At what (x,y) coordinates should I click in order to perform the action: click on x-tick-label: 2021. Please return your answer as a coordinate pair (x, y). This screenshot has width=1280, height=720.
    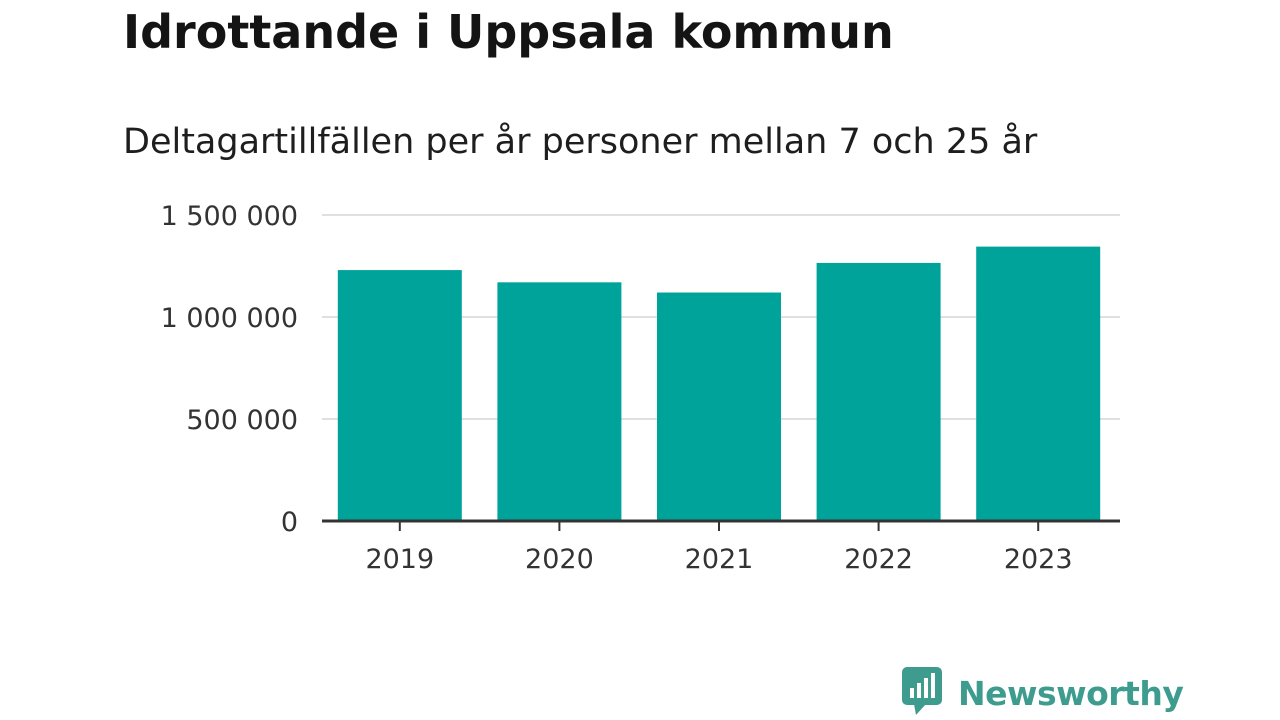
    Looking at the image, I should click on (719, 559).